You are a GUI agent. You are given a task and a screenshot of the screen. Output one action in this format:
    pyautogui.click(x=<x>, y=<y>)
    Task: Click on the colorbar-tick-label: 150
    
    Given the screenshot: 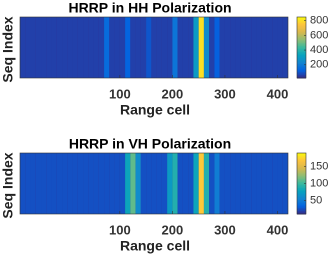 What is the action you would take?
    pyautogui.click(x=319, y=166)
    